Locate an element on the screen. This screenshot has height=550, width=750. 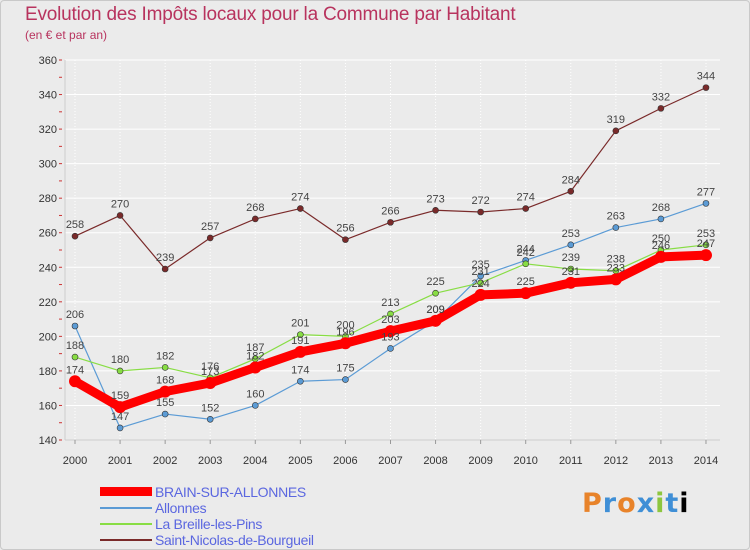
y-tick-label: 320 is located at coordinates (48, 130).